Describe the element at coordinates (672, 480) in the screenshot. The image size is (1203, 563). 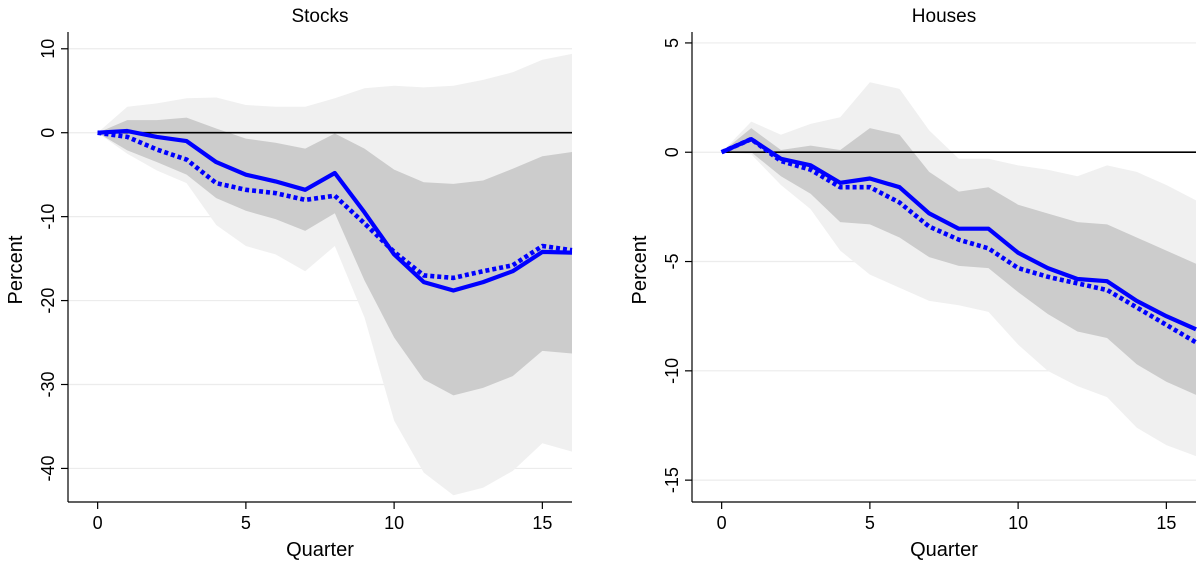
I see `y-tick-label: -15` at that location.